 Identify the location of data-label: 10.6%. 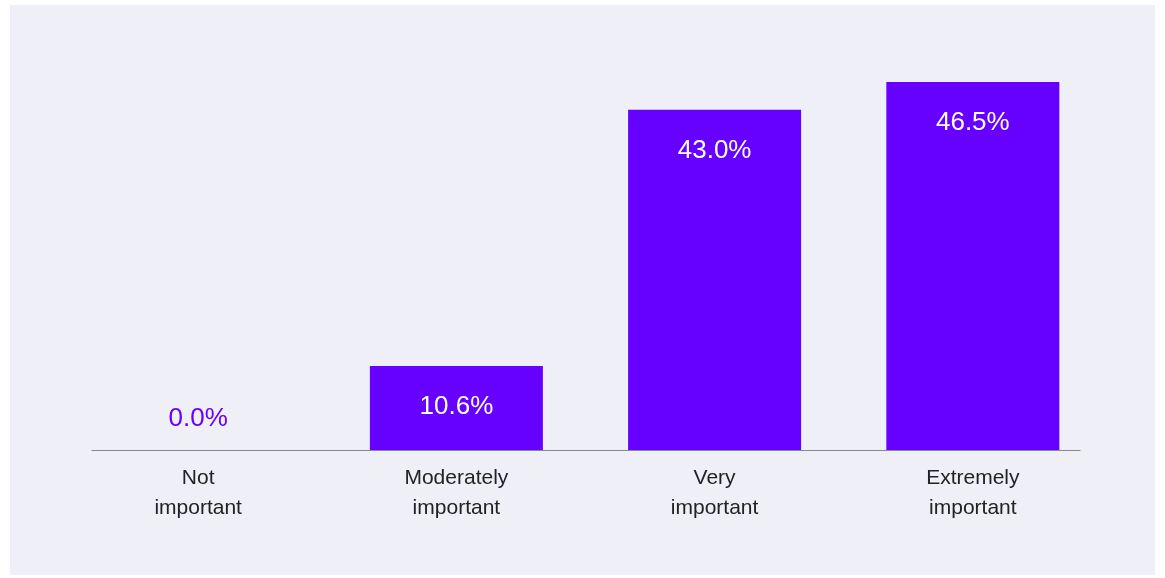
(456, 405).